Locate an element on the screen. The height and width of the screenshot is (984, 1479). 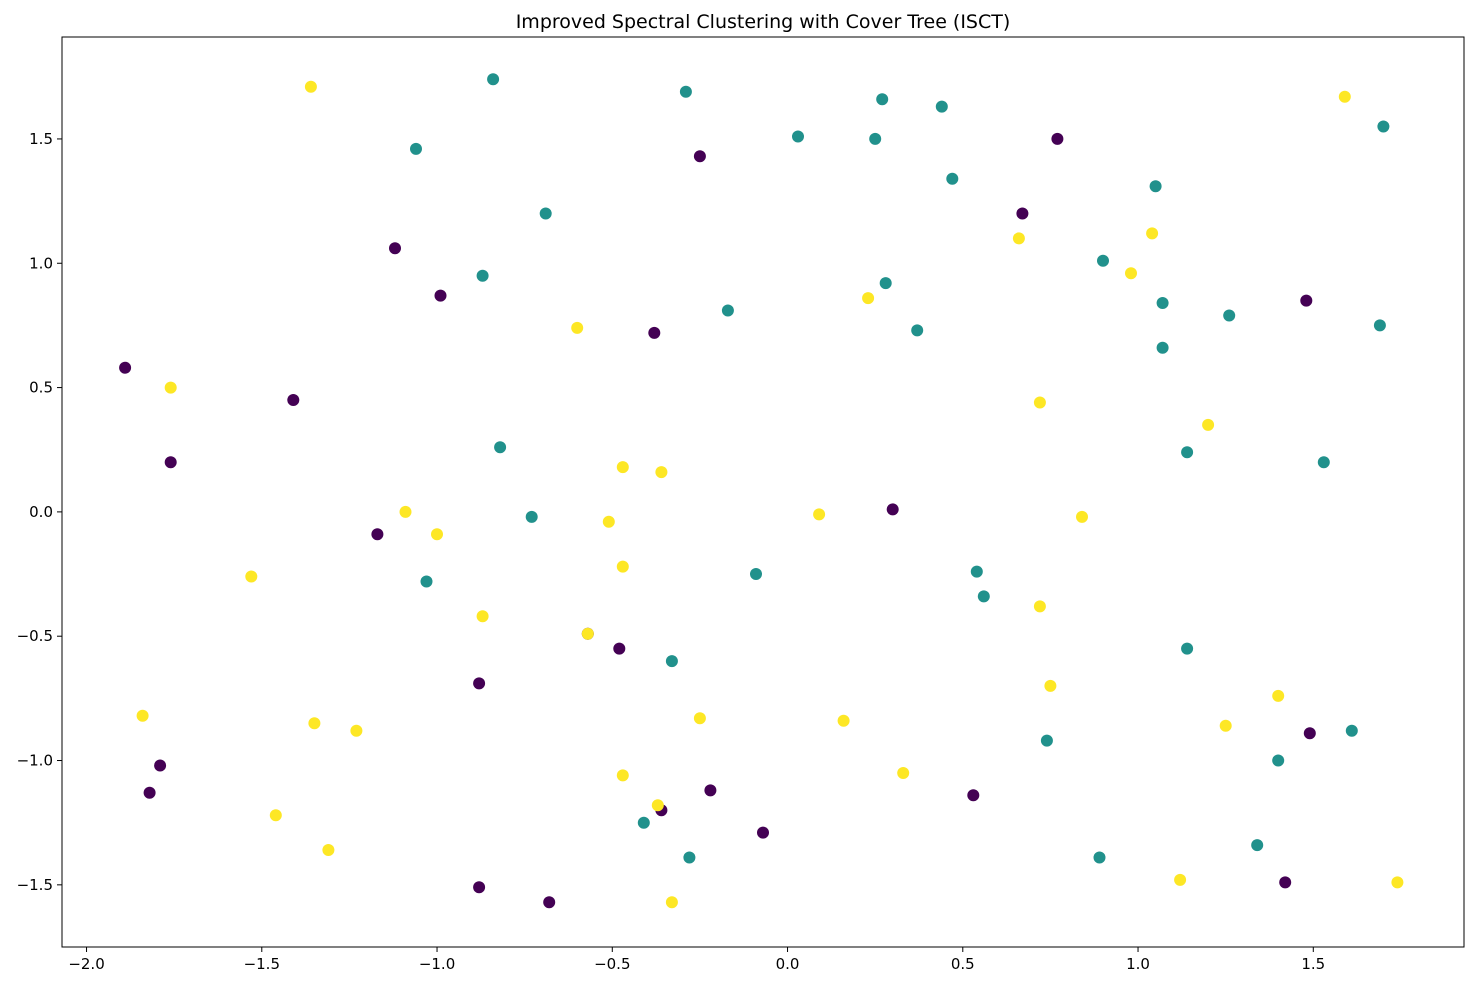
x-tick-label: −2.0 is located at coordinates (86, 964).